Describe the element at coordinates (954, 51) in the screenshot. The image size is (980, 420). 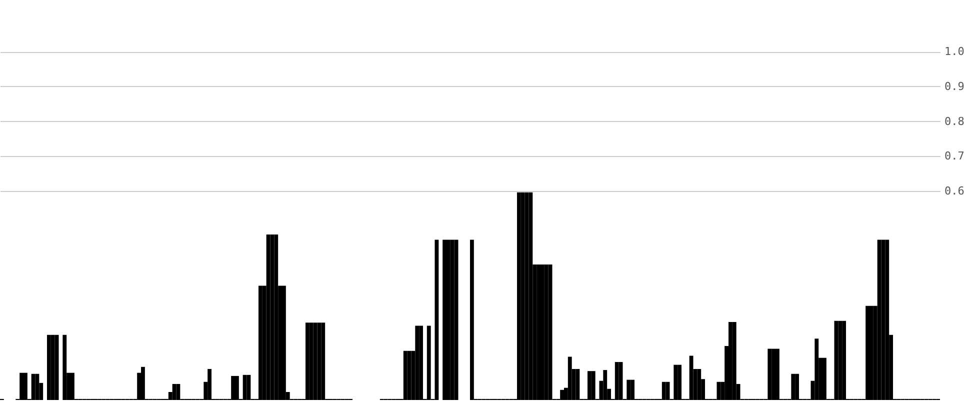
I see `y-tick-label: 1.0` at that location.